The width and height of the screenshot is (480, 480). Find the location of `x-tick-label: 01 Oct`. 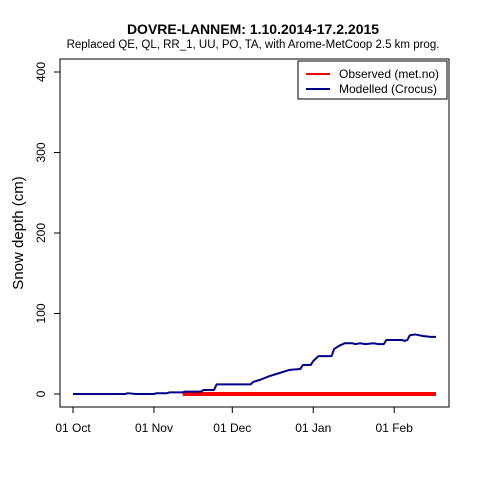

x-tick-label: 01 Oct is located at coordinates (73, 428).